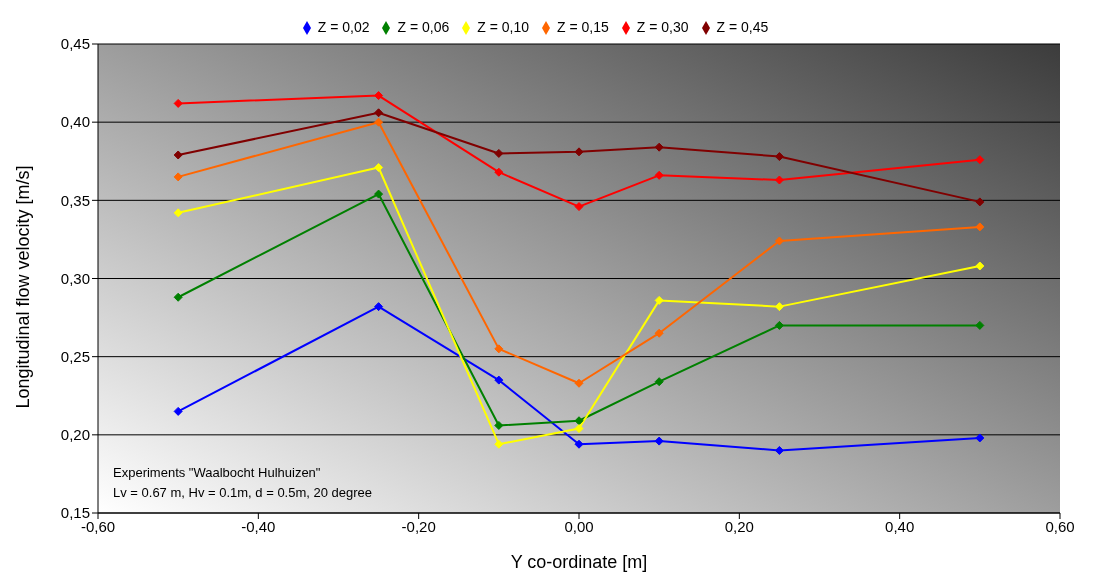  I want to click on legend-label: Z = 0,30, so click(662, 27).